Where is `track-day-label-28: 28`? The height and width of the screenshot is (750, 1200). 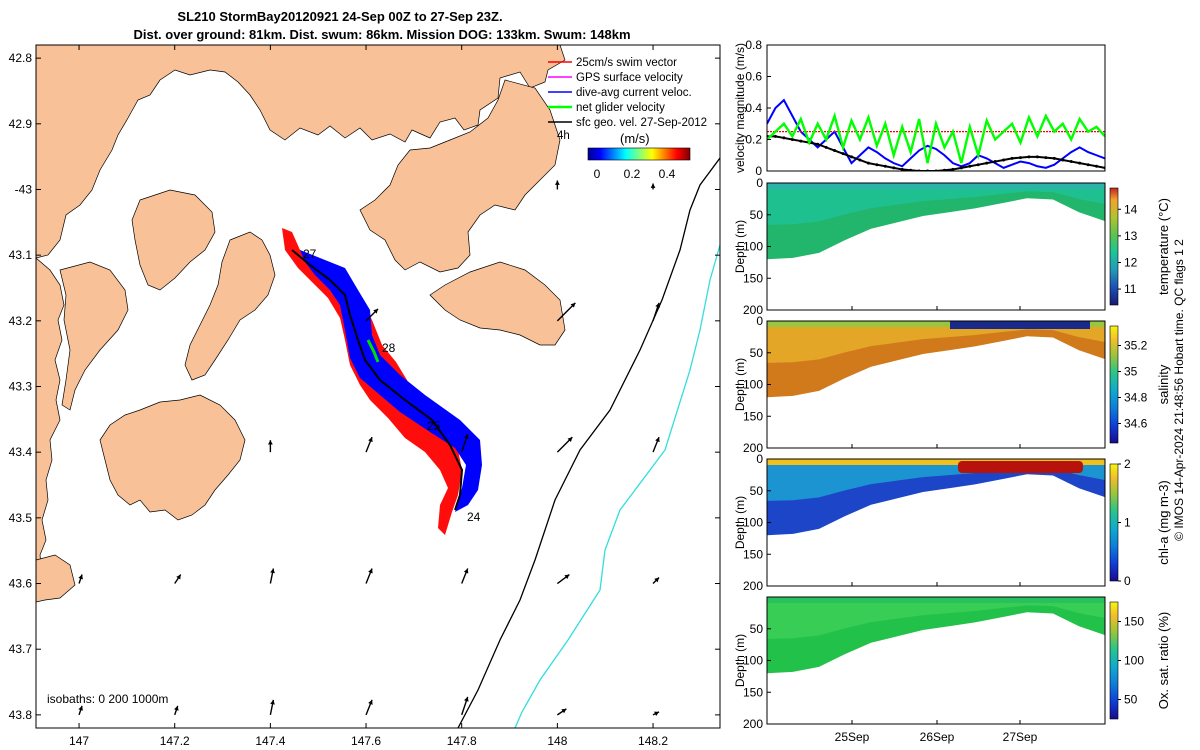 track-day-label-28: 28 is located at coordinates (389, 348).